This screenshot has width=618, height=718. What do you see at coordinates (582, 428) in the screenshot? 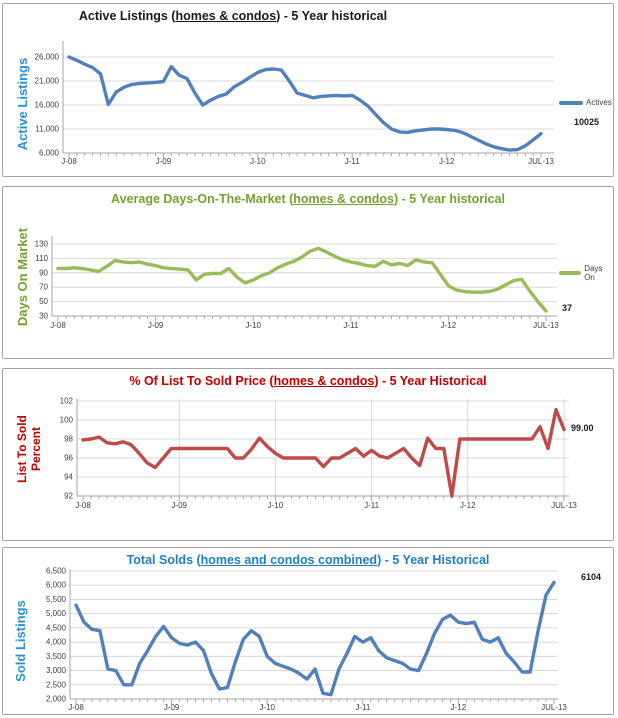
I see `series-end-value: 99.00` at bounding box center [582, 428].